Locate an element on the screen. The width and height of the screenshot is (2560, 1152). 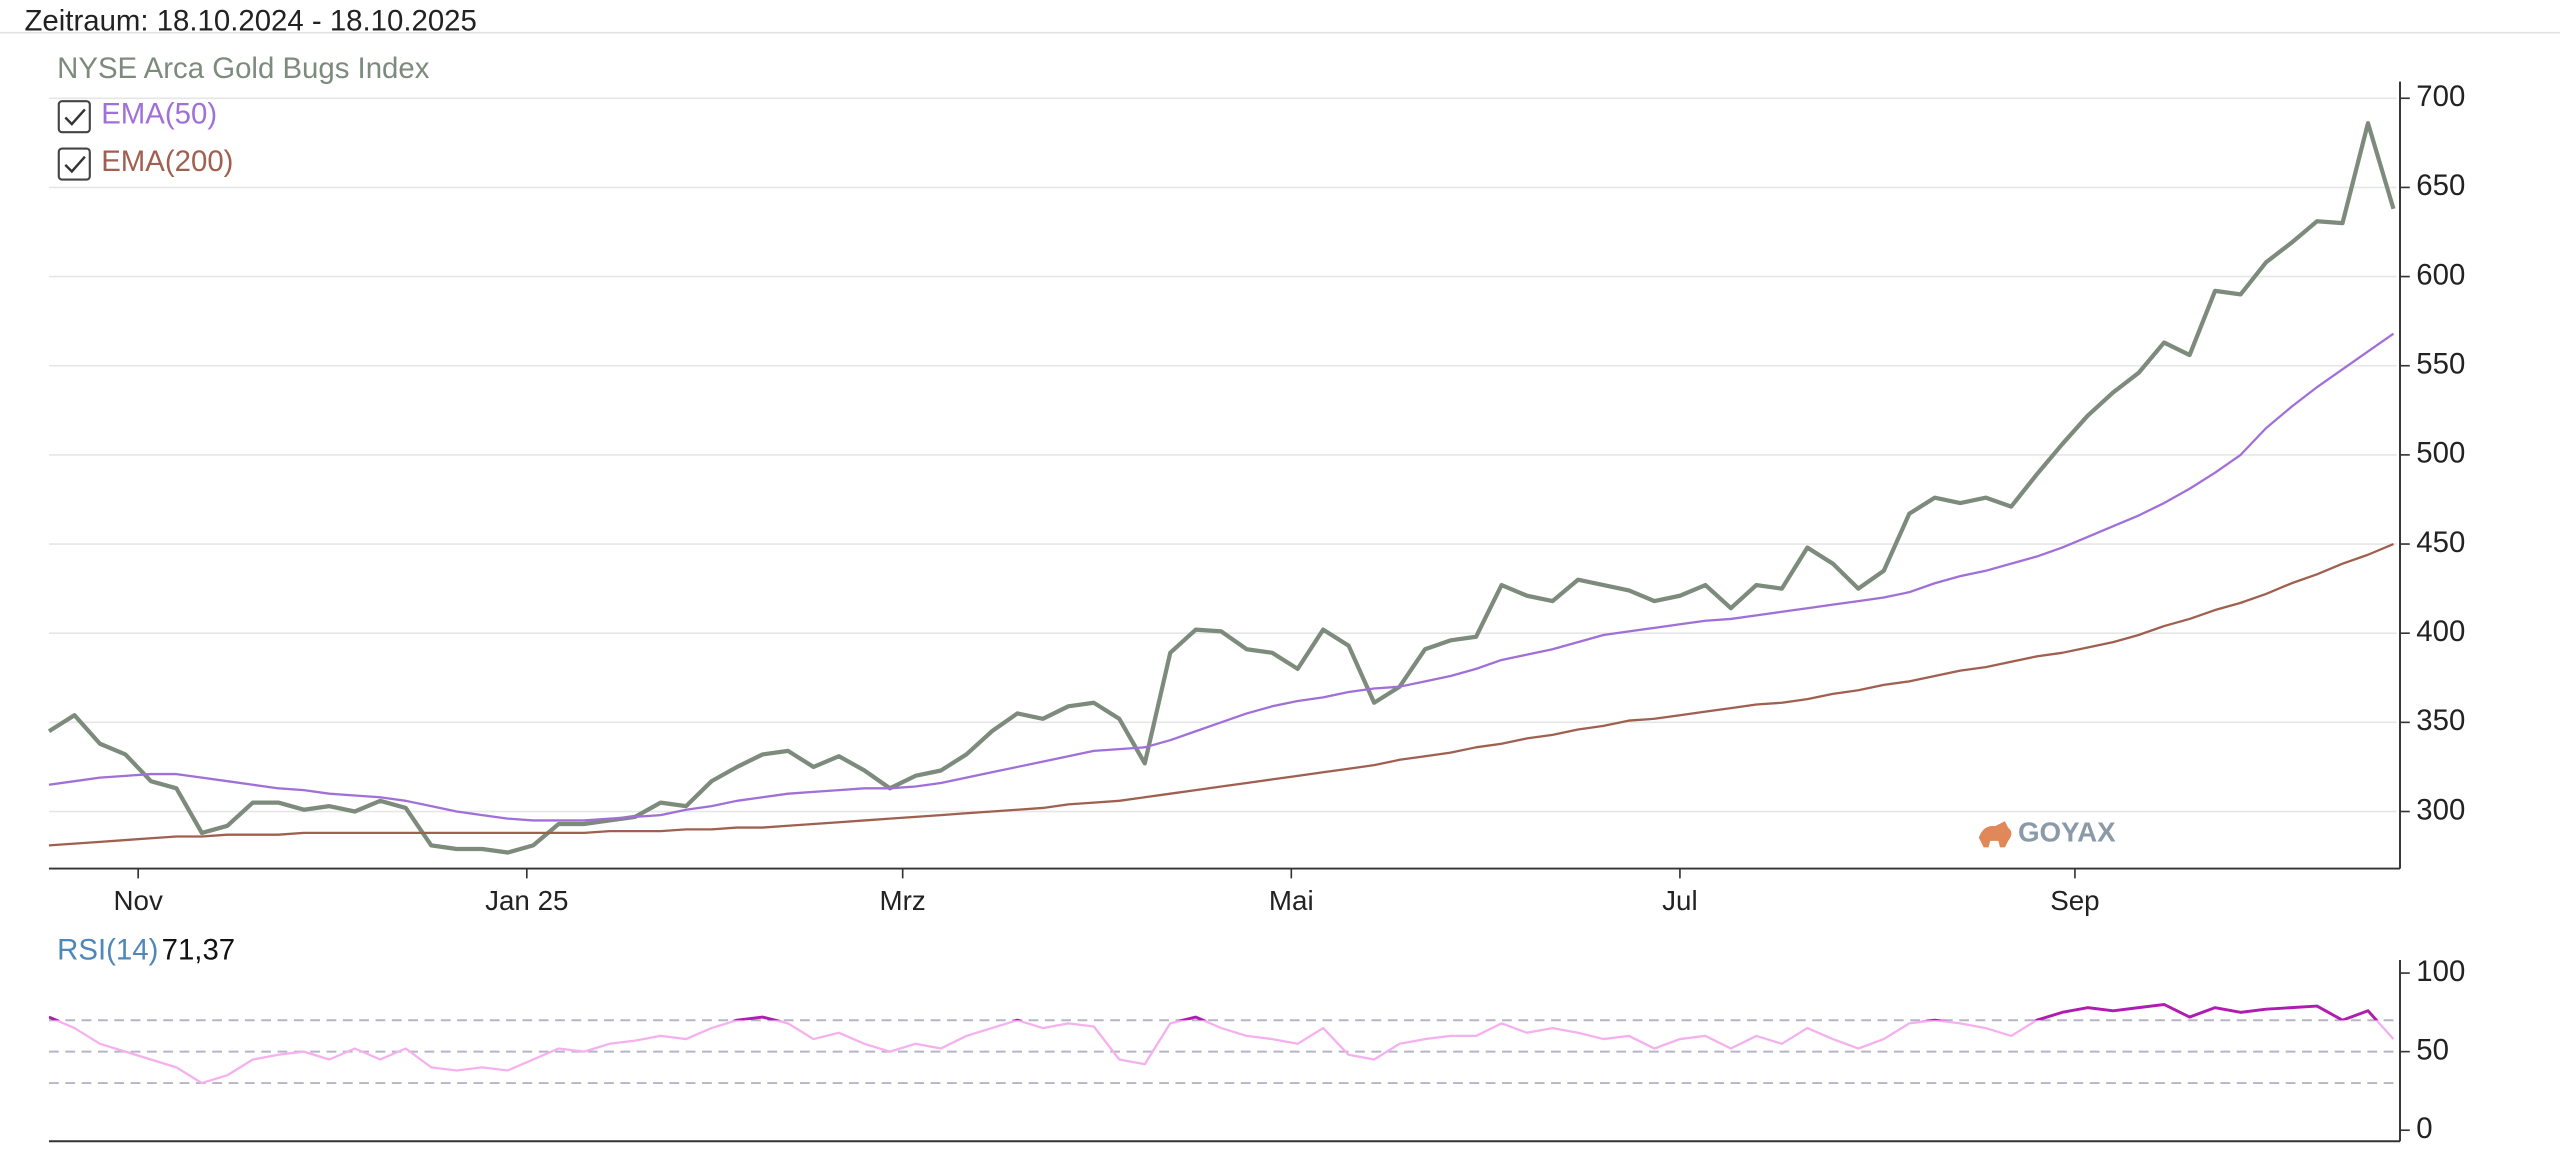
y-tick-label: 50 is located at coordinates (2432, 1049).